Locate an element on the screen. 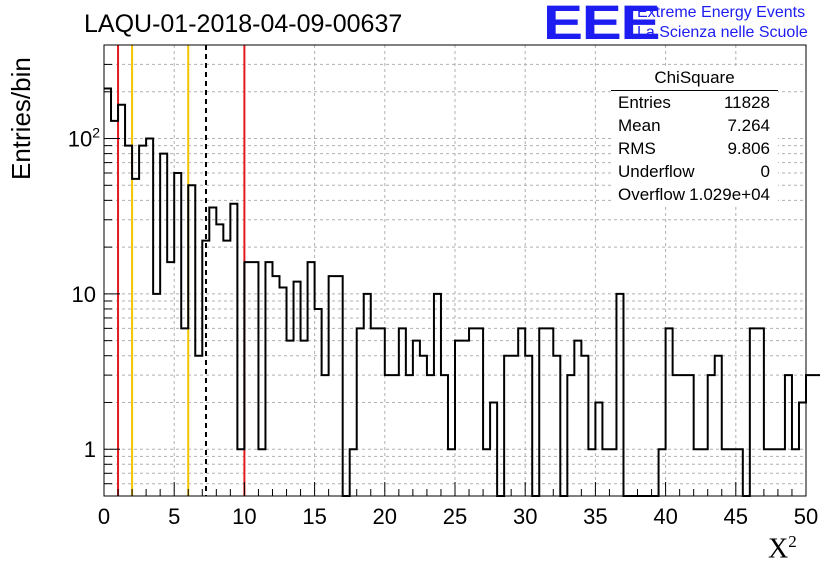 The height and width of the screenshot is (572, 836). y-tick-label: 10 is located at coordinates (84, 294).